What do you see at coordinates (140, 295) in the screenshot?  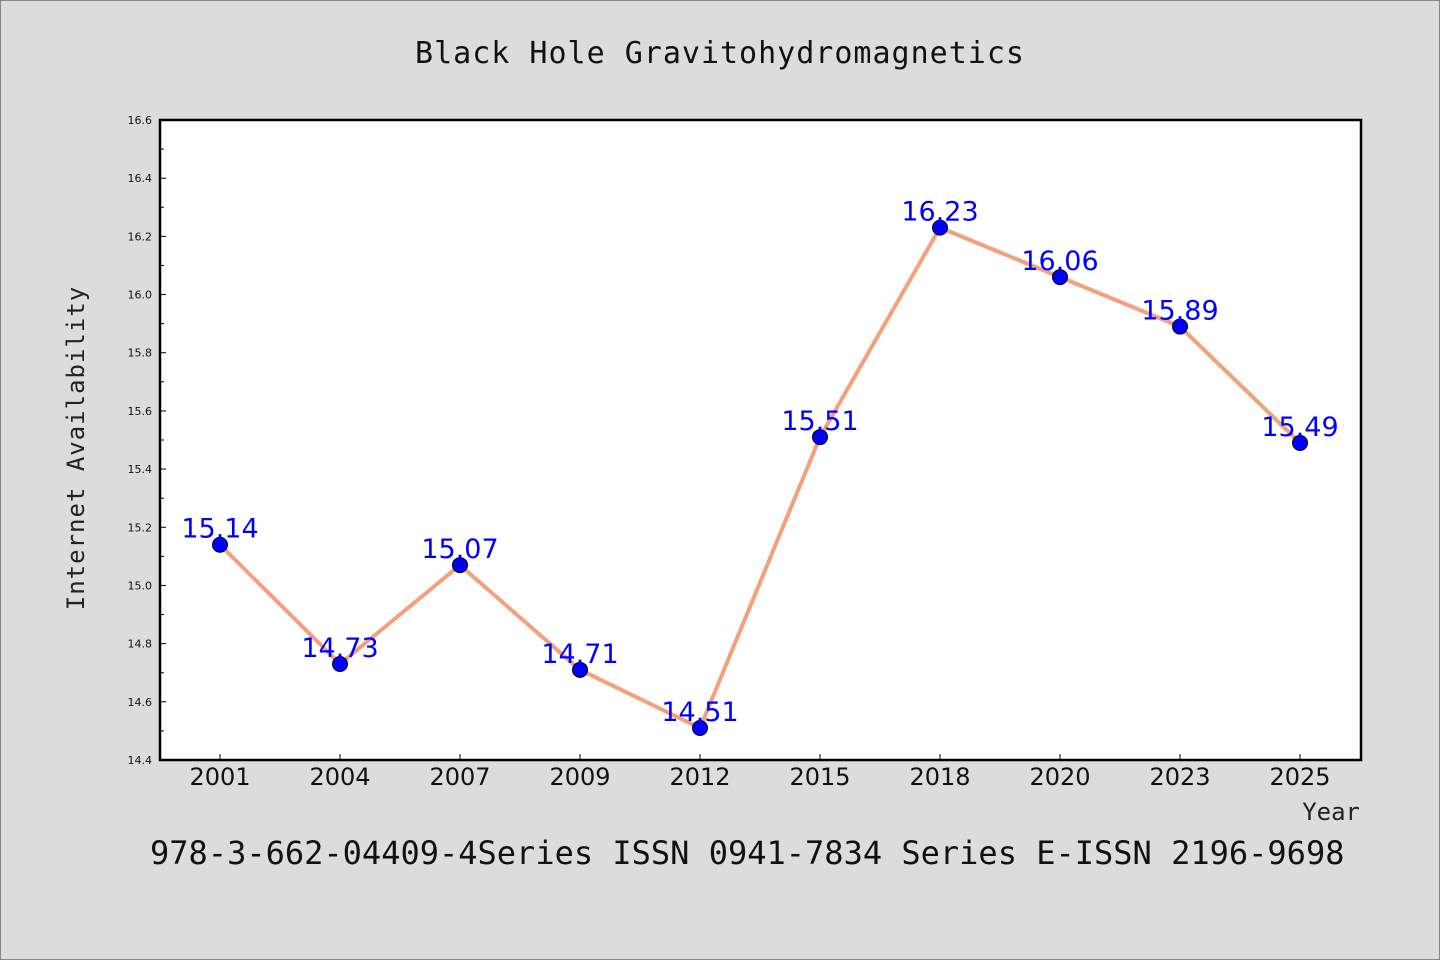 I see `y-tick-label: 16.0` at bounding box center [140, 295].